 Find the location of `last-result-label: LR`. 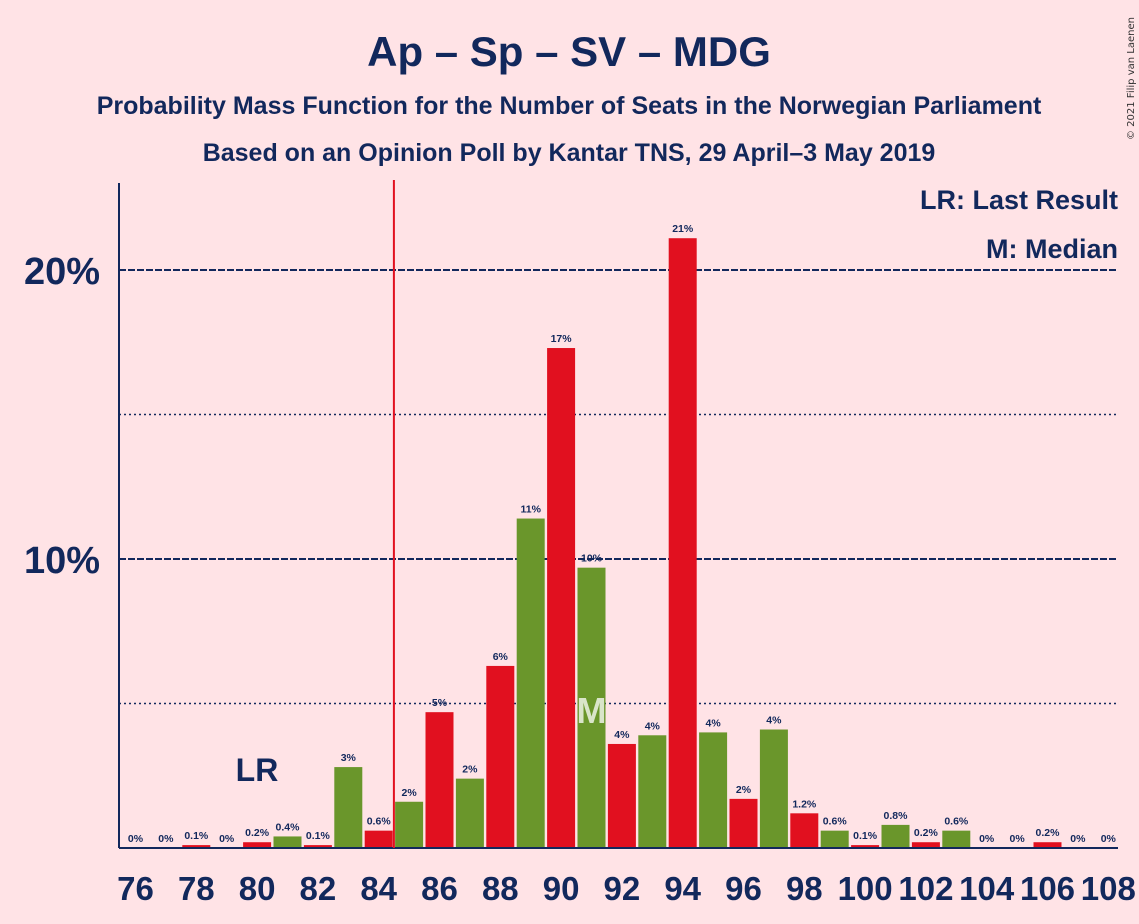

last-result-label: LR is located at coordinates (257, 770).